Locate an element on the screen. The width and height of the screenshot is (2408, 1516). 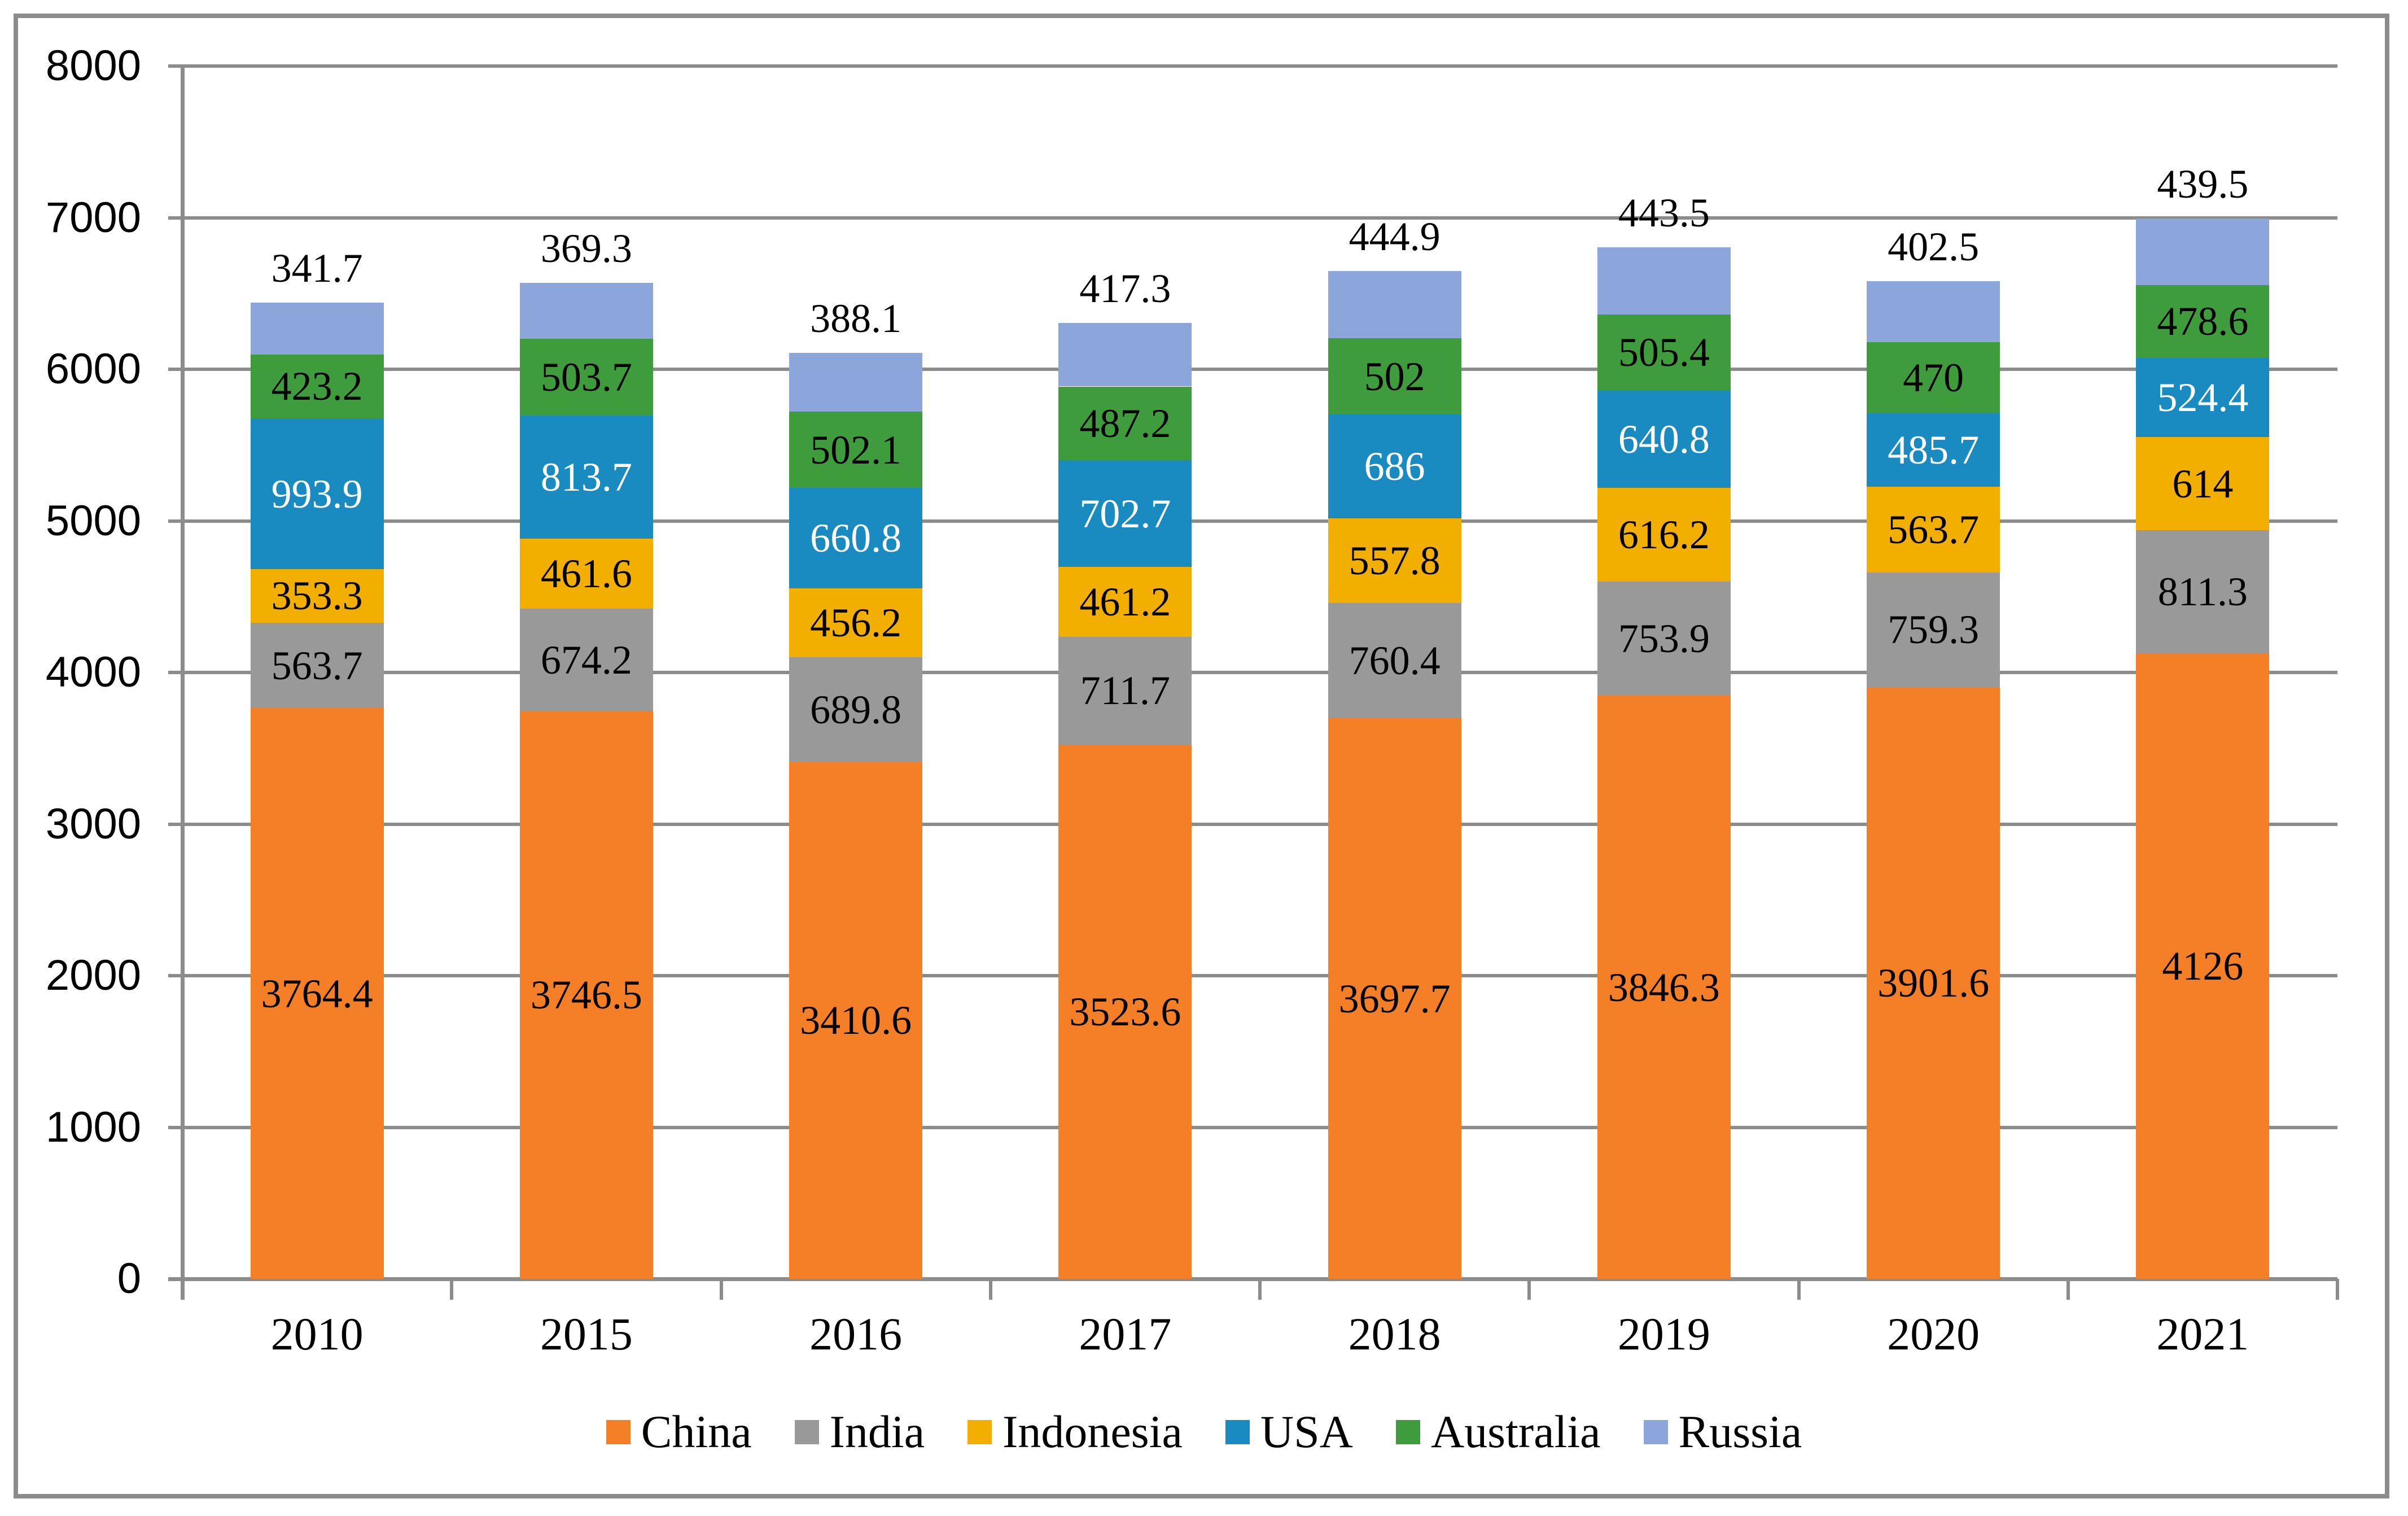
segment-value-label-china-2016: 3410.6 is located at coordinates (856, 1020).